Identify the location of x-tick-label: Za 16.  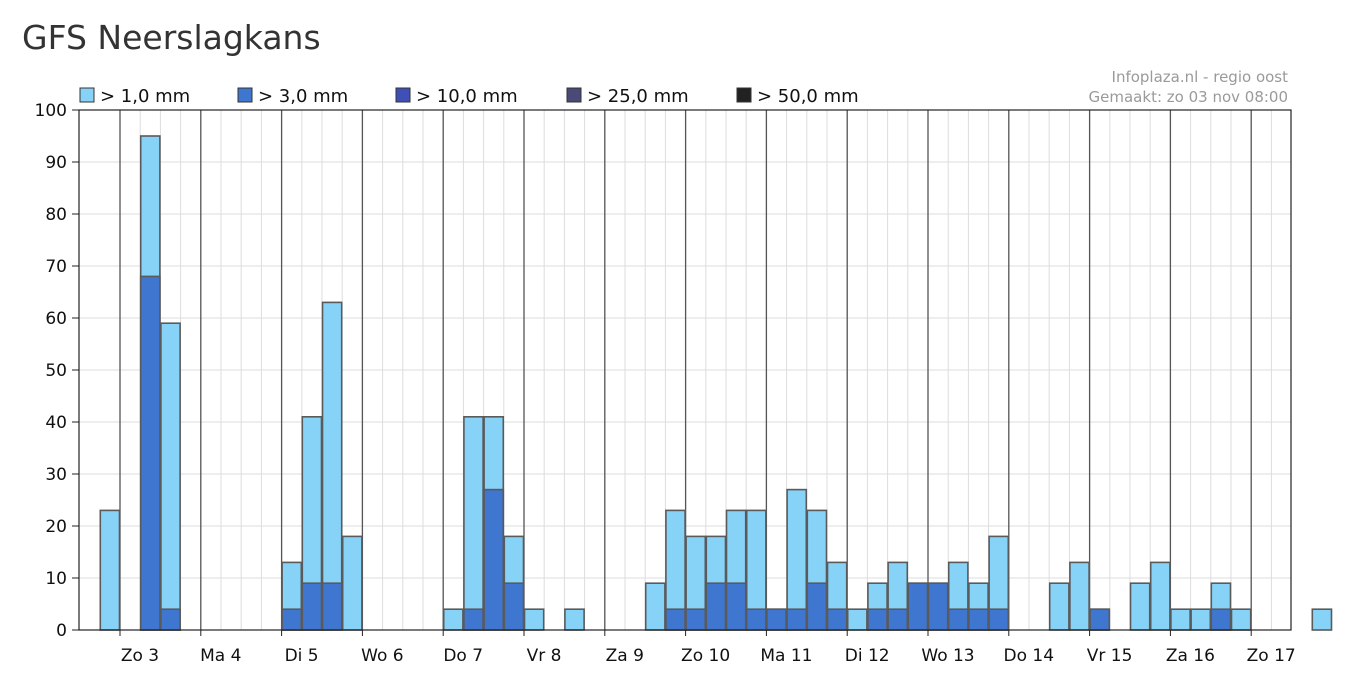
(1190, 656).